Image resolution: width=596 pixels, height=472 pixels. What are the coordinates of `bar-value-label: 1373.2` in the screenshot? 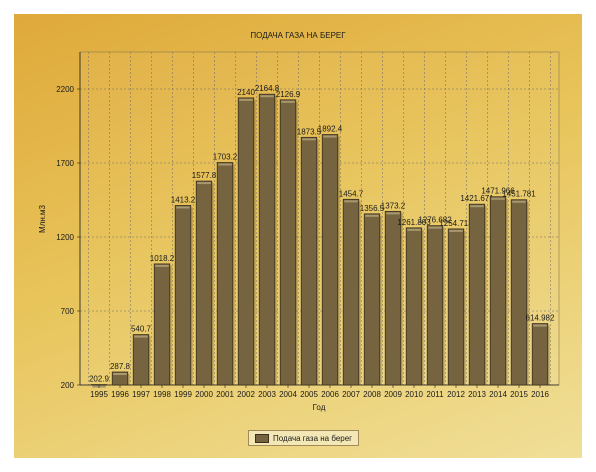 It's located at (393, 205).